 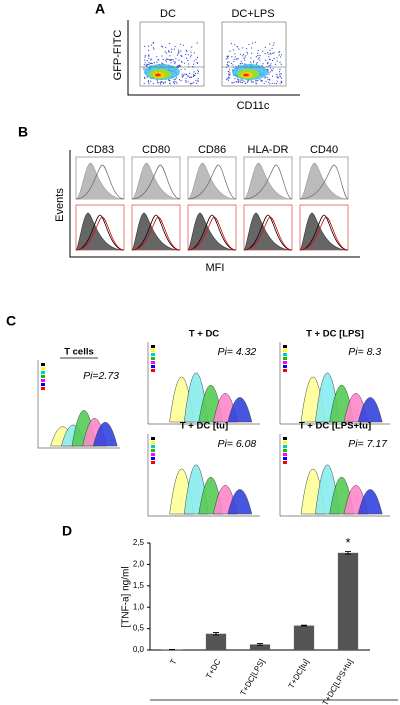 What do you see at coordinates (364, 352) in the screenshot?
I see `proliferation-index: Pi= 8.3` at bounding box center [364, 352].